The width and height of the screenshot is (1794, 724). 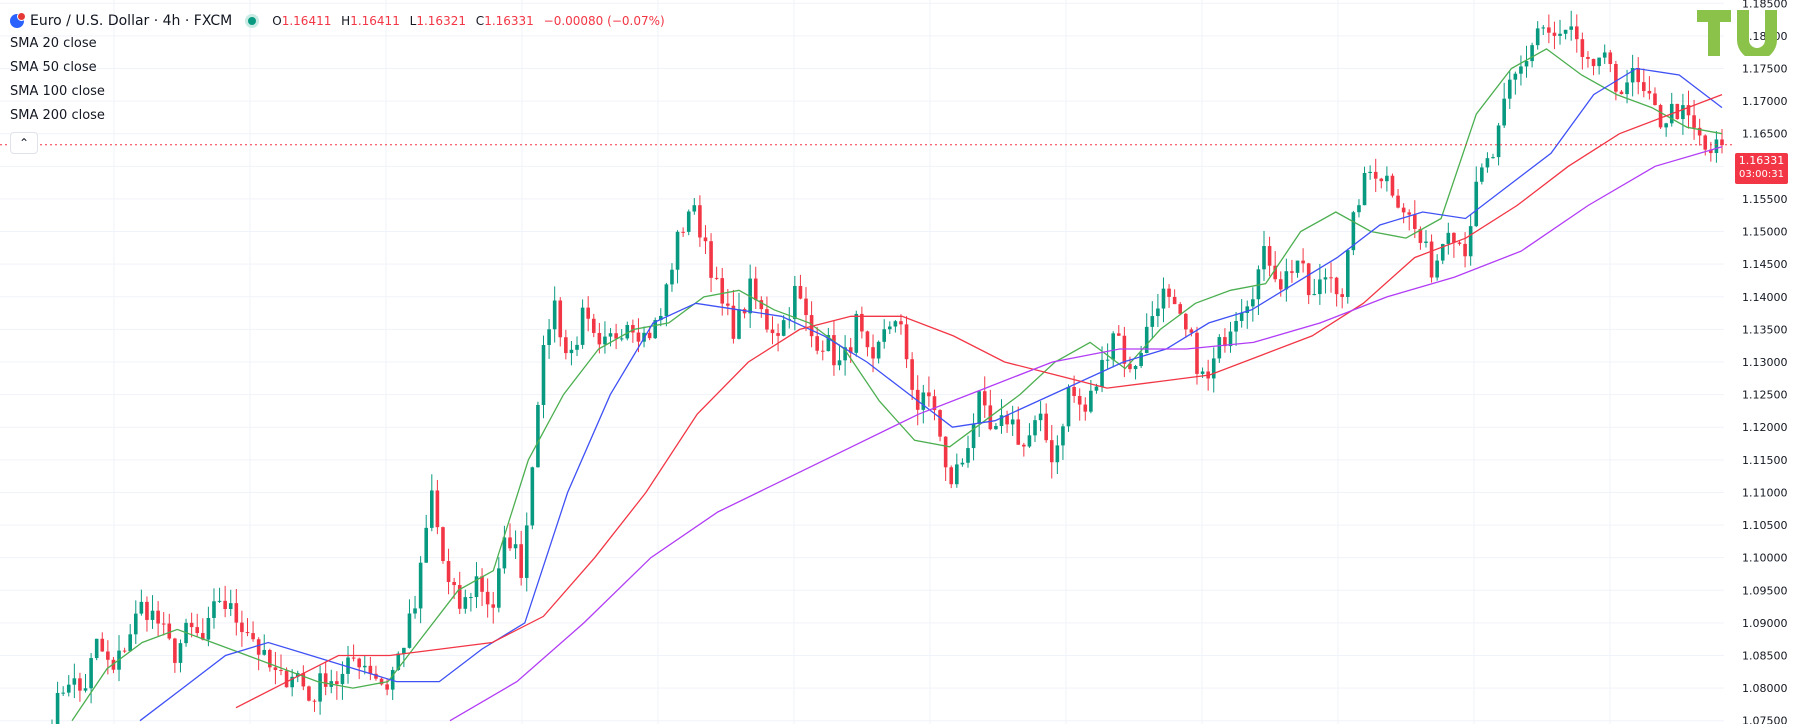 What do you see at coordinates (1765, 264) in the screenshot?
I see `price-tick-label: 1.14500` at bounding box center [1765, 264].